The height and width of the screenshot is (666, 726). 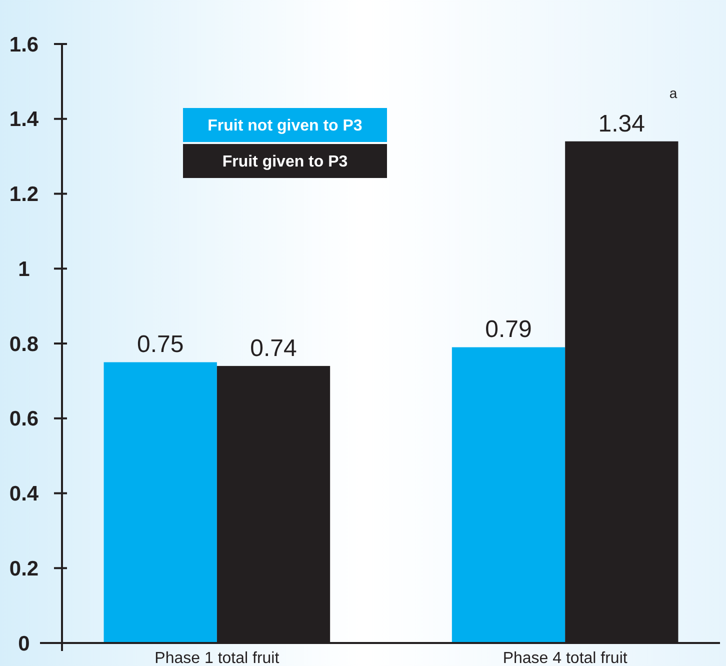 What do you see at coordinates (508, 330) in the screenshot?
I see `data-label: 0.79` at bounding box center [508, 330].